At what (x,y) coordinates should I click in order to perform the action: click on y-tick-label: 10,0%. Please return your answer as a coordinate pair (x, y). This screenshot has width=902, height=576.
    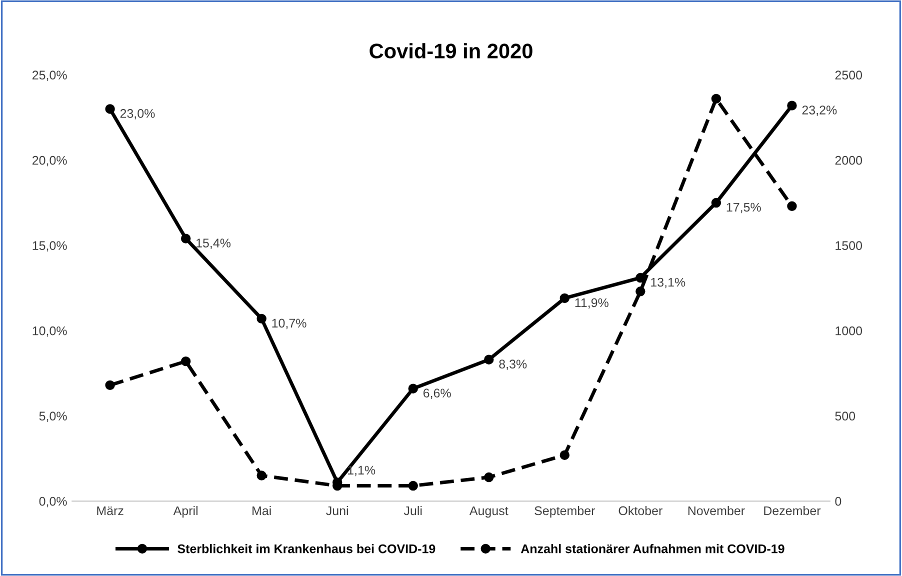
    Looking at the image, I should click on (49, 331).